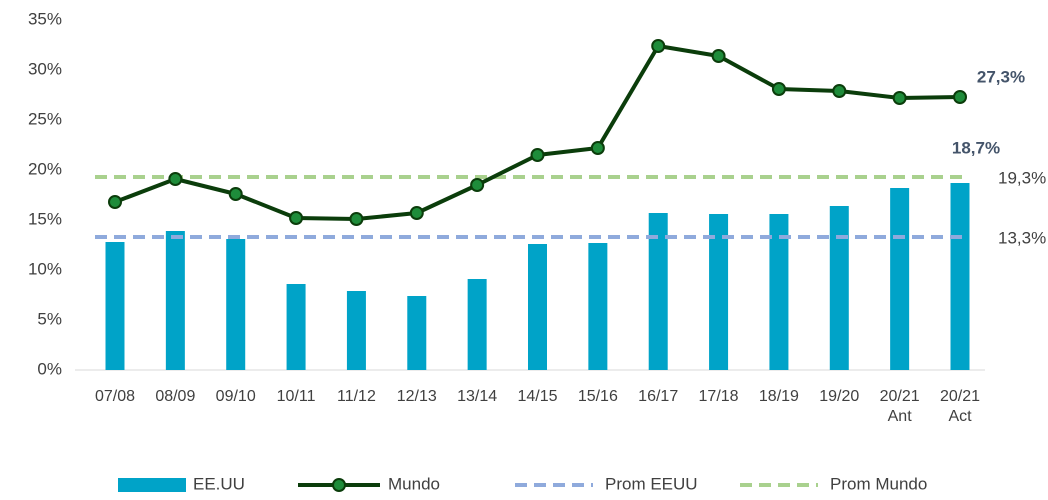 The width and height of the screenshot is (1048, 500). I want to click on x-tick-label: 20/21 Ant, so click(899, 406).